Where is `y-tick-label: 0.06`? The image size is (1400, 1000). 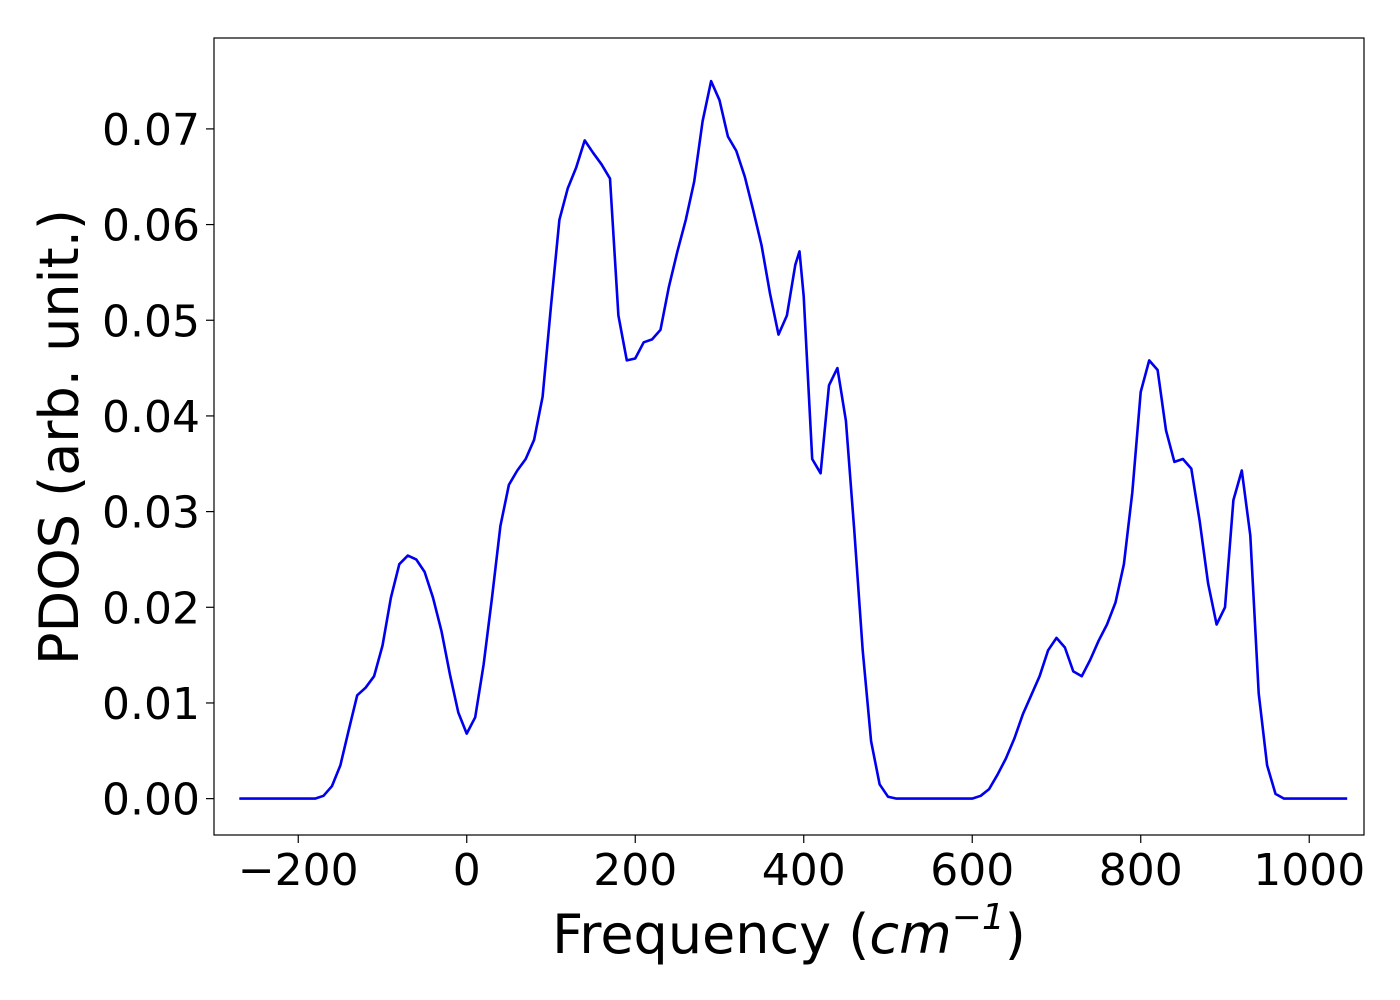
y-tick-label: 0.06 is located at coordinates (151, 226).